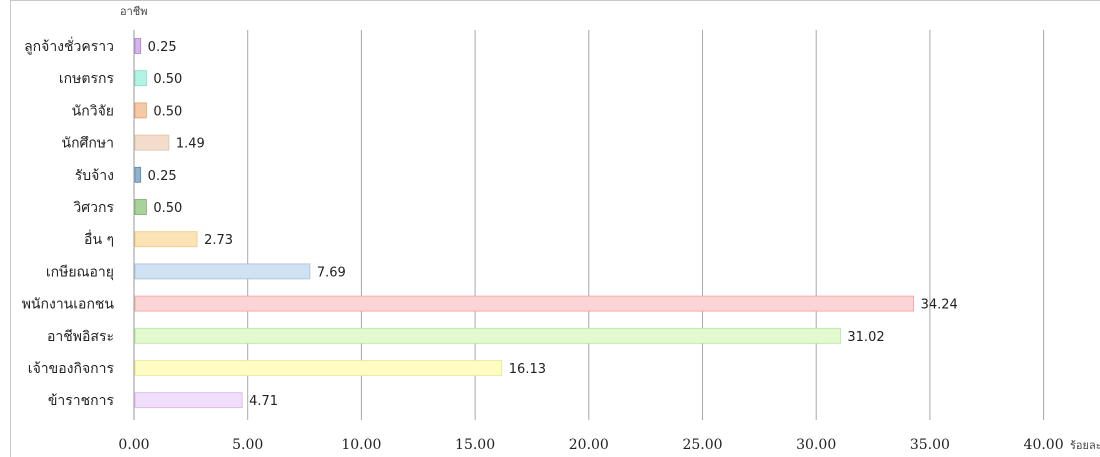 This screenshot has width=1100, height=457. I want to click on x-tick-label: 15.00, so click(475, 445).